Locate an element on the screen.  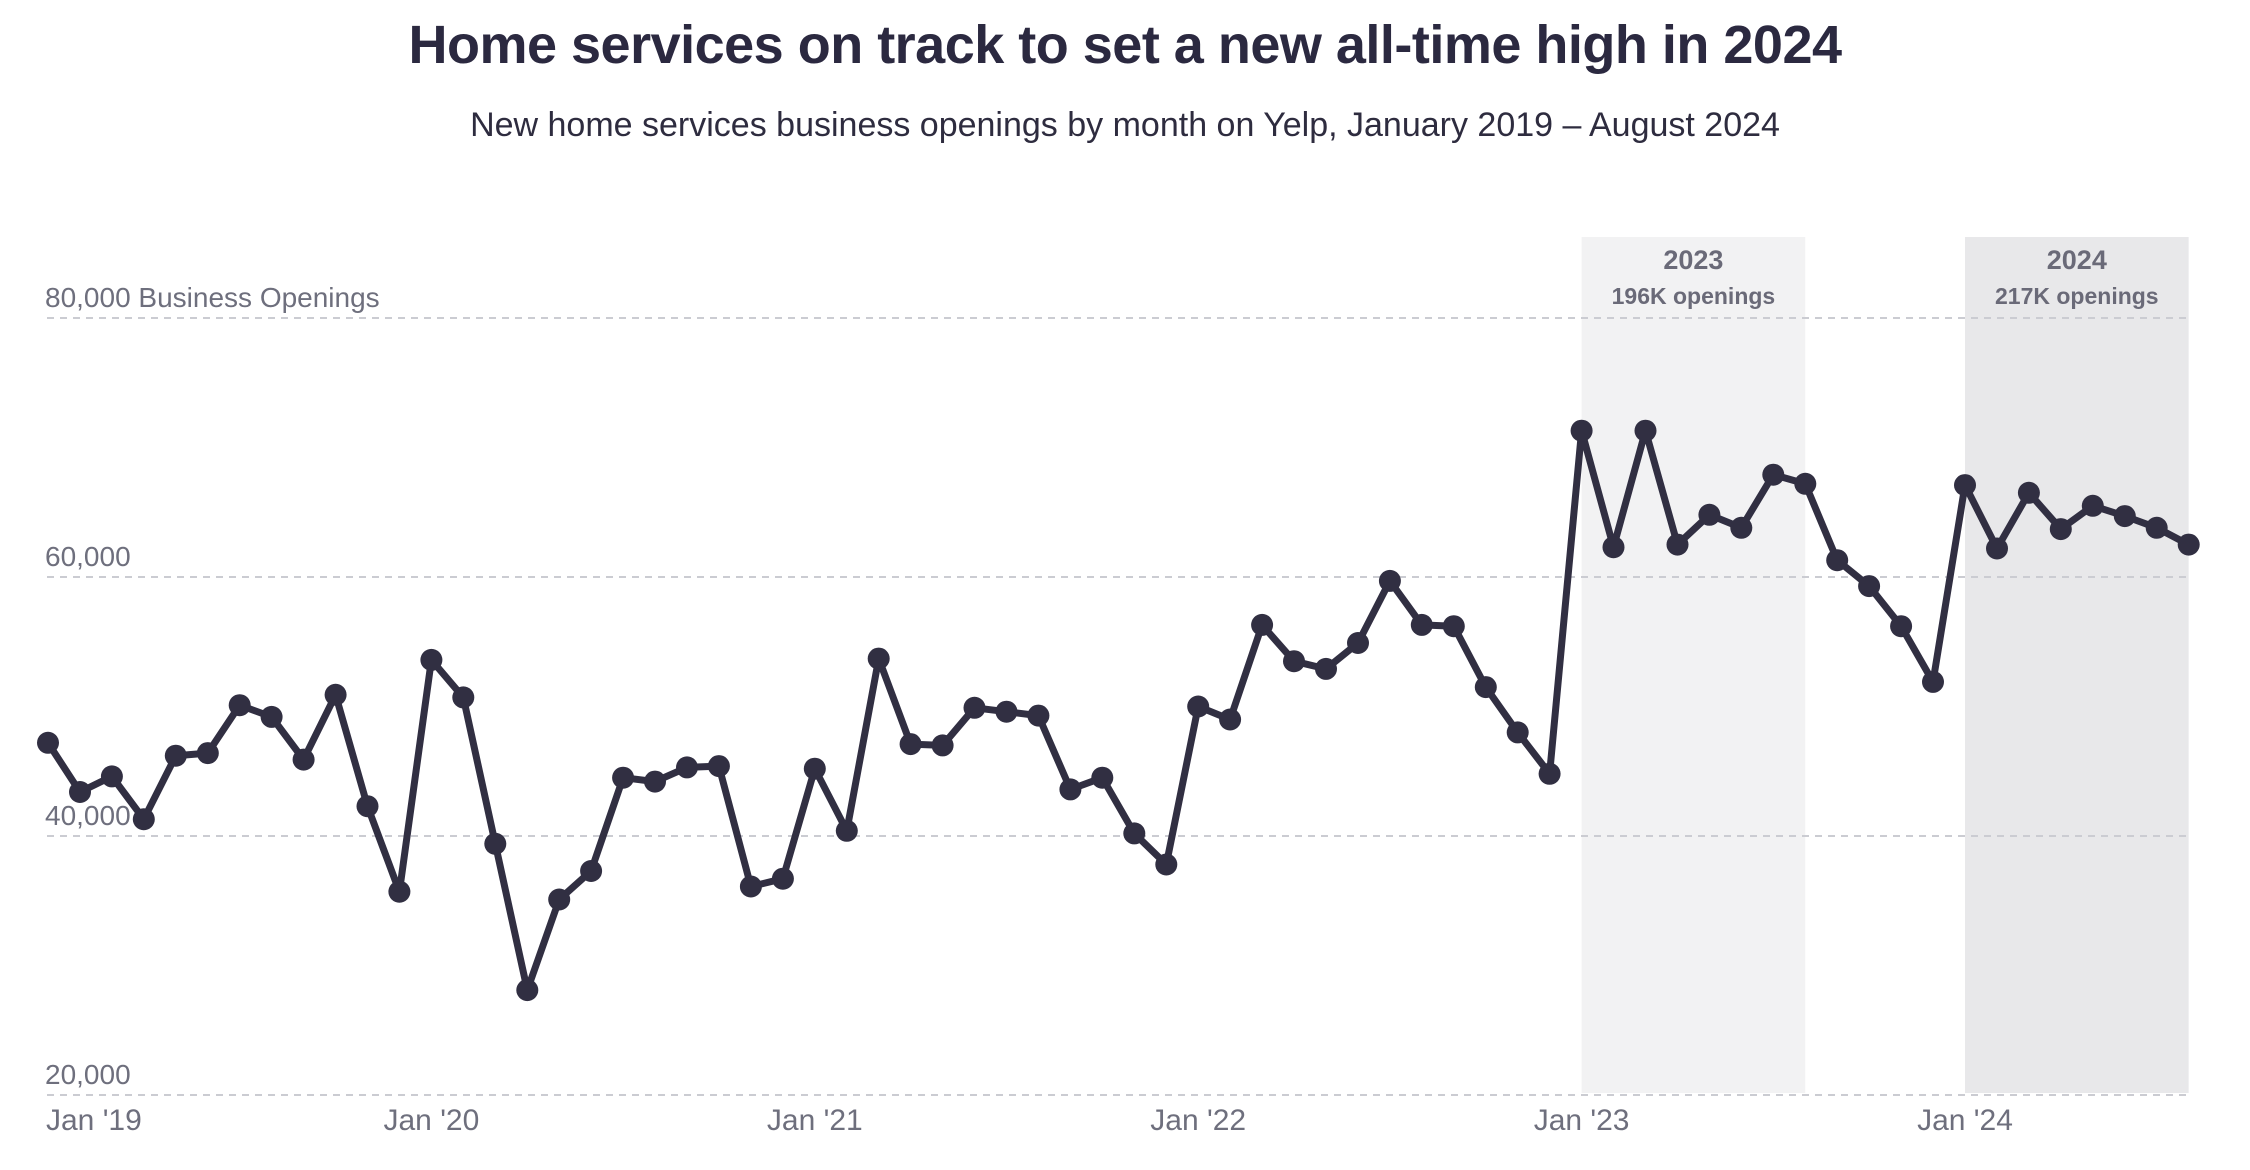
data-point-Sep-2023 is located at coordinates (1837, 560).